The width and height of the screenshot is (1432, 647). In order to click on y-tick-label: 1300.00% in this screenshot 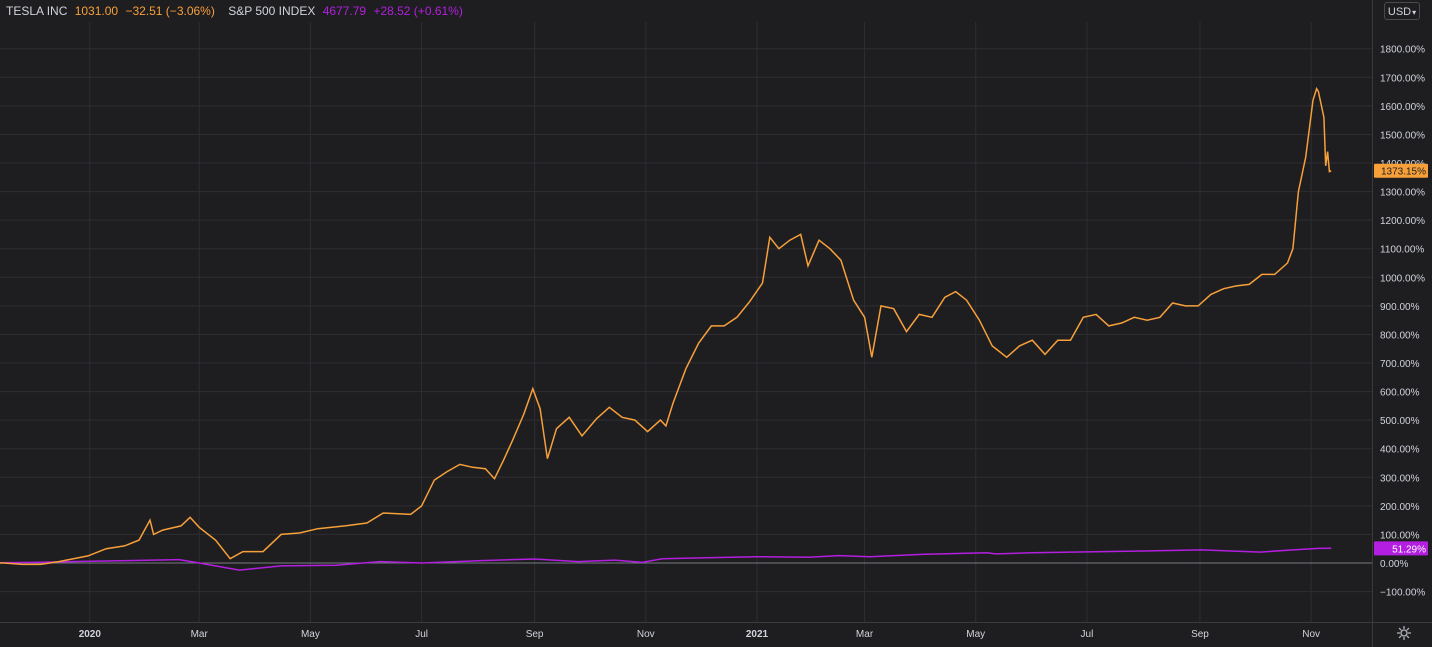, I will do `click(1402, 193)`.